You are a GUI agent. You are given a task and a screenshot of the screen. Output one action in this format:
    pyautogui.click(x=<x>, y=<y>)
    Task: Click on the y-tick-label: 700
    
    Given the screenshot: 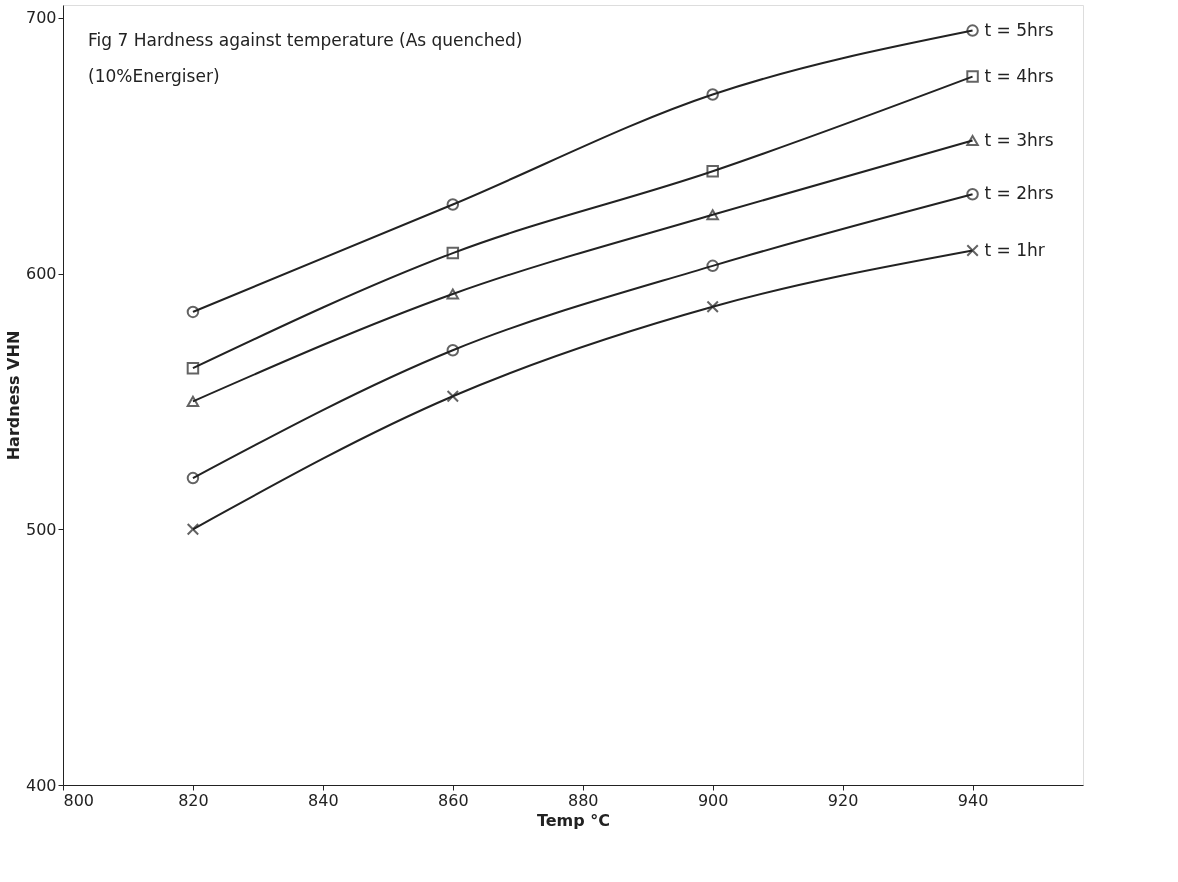 What is the action you would take?
    pyautogui.click(x=41, y=18)
    